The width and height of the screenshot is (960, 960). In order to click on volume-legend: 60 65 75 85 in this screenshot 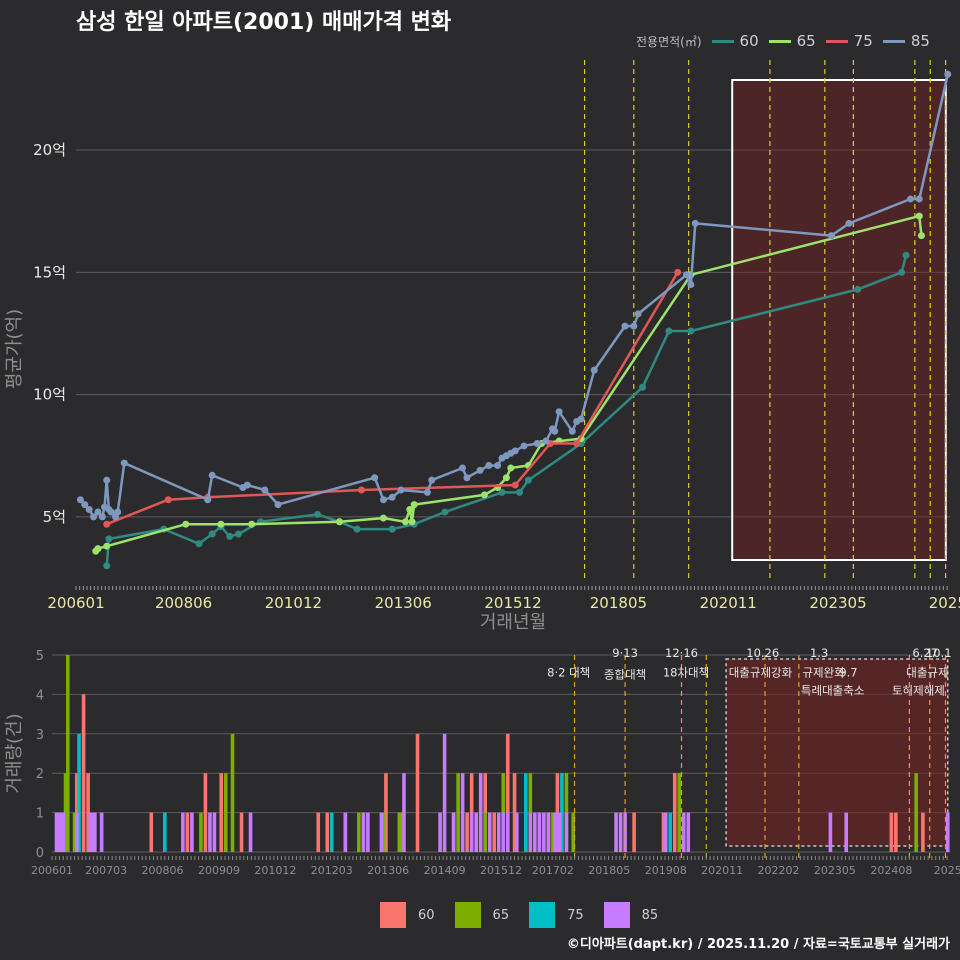, I will do `click(529, 915)`.